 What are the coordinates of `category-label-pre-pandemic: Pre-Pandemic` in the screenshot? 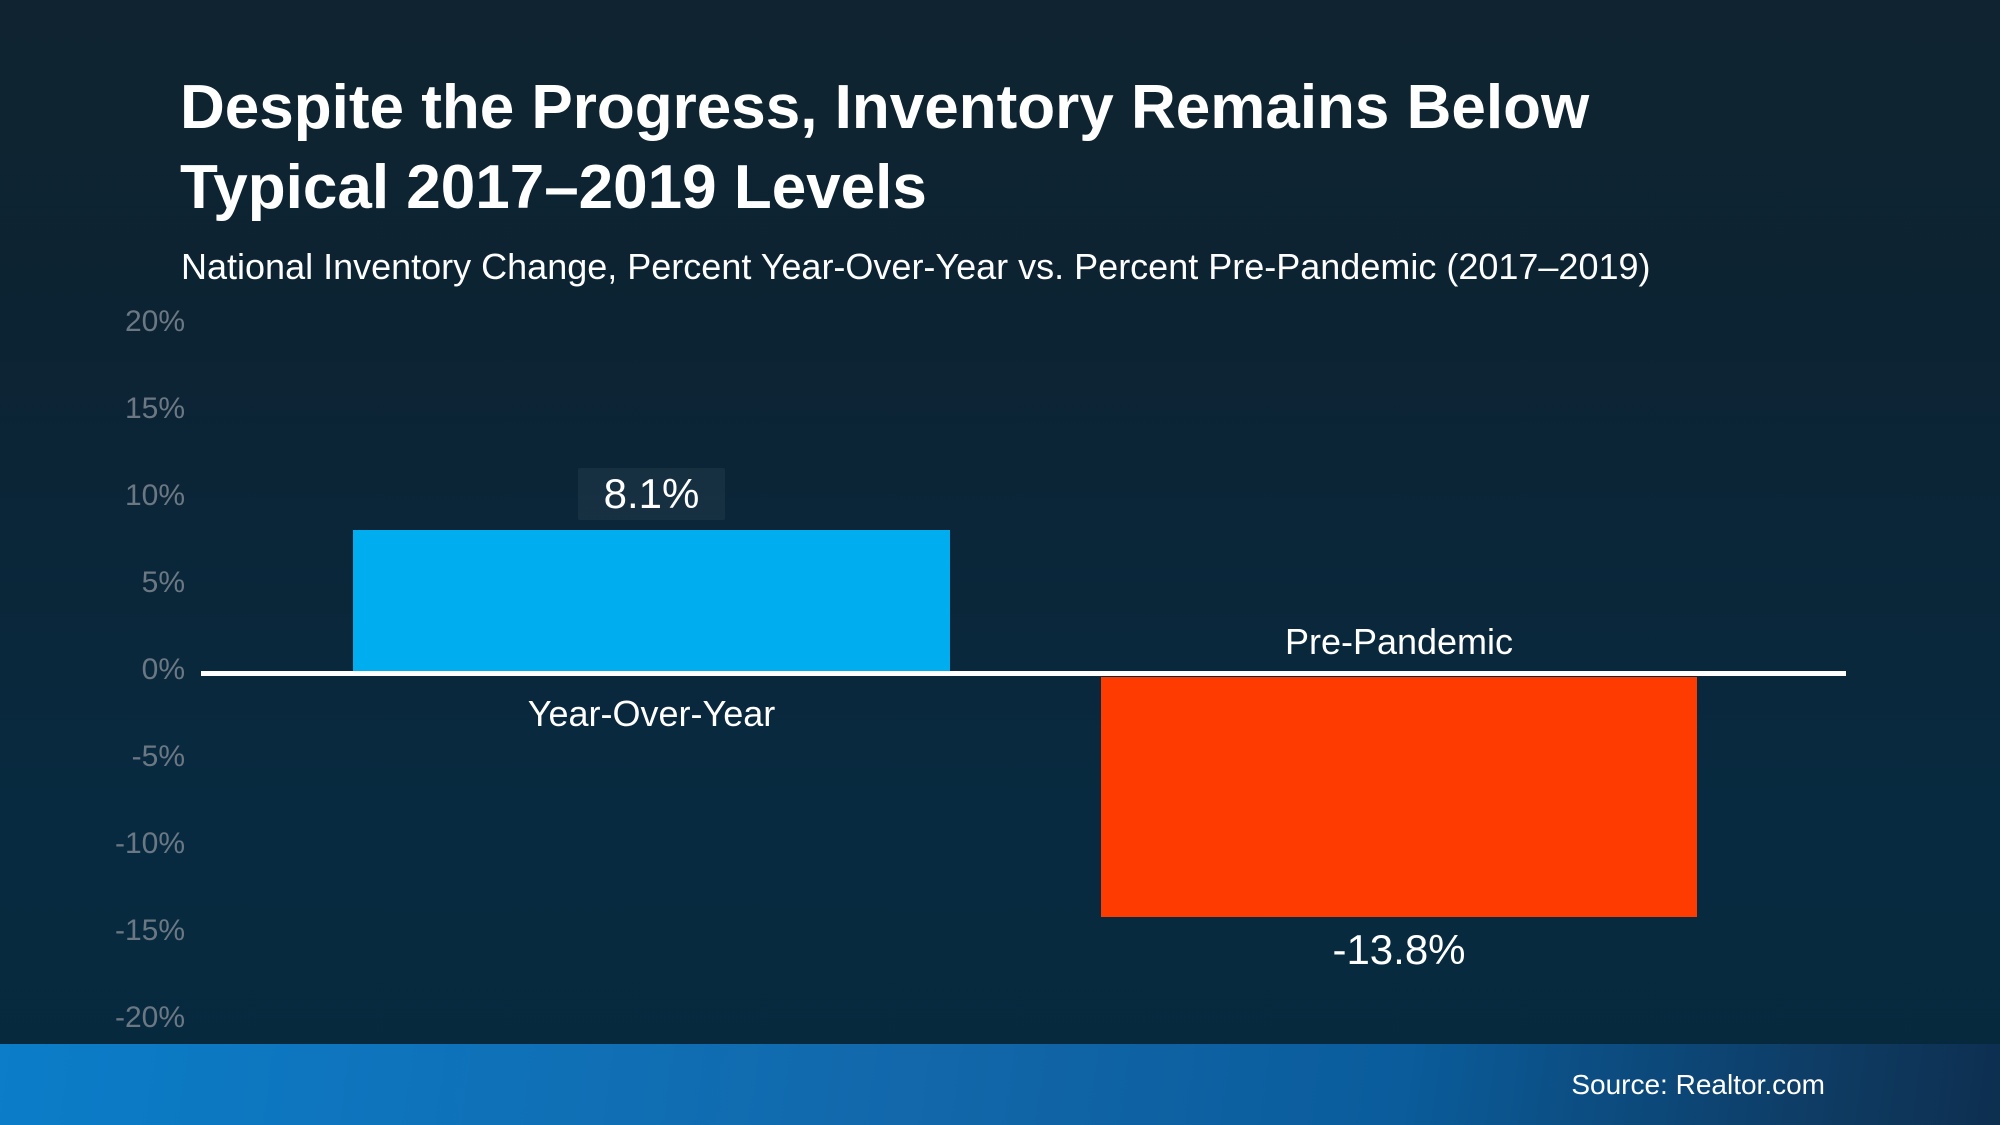 It's located at (1399, 641).